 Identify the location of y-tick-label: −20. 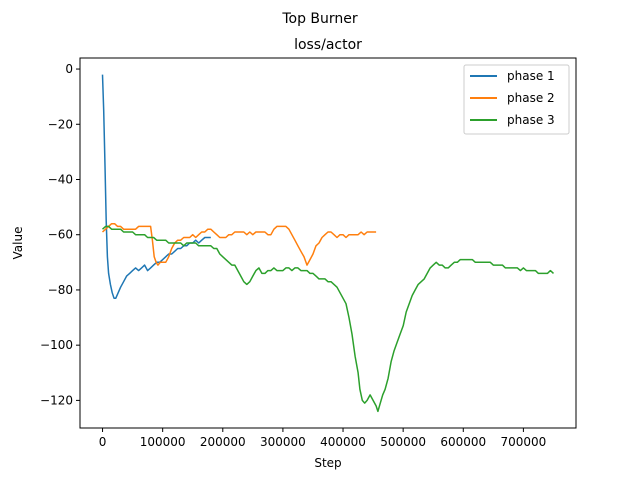
(60, 124).